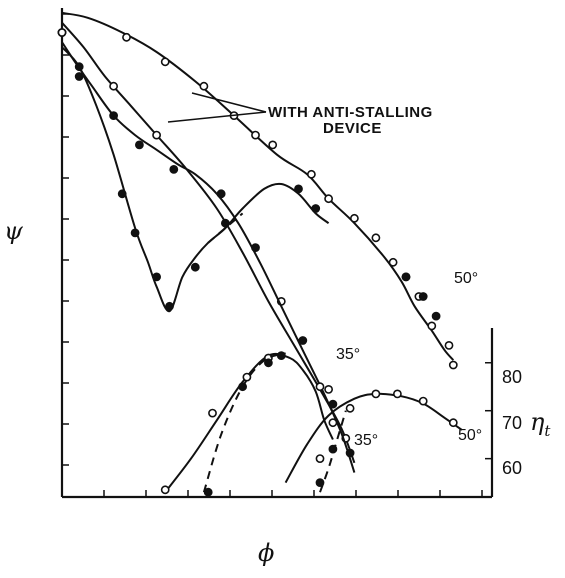 Image resolution: width=565 pixels, height=578 pixels. I want to click on eta-tick-70: 70, so click(512, 423).